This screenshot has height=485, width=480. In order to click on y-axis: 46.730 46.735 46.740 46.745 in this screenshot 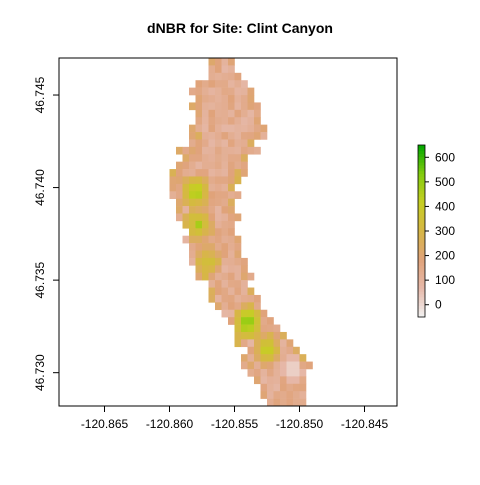, I will do `click(46, 233)`.